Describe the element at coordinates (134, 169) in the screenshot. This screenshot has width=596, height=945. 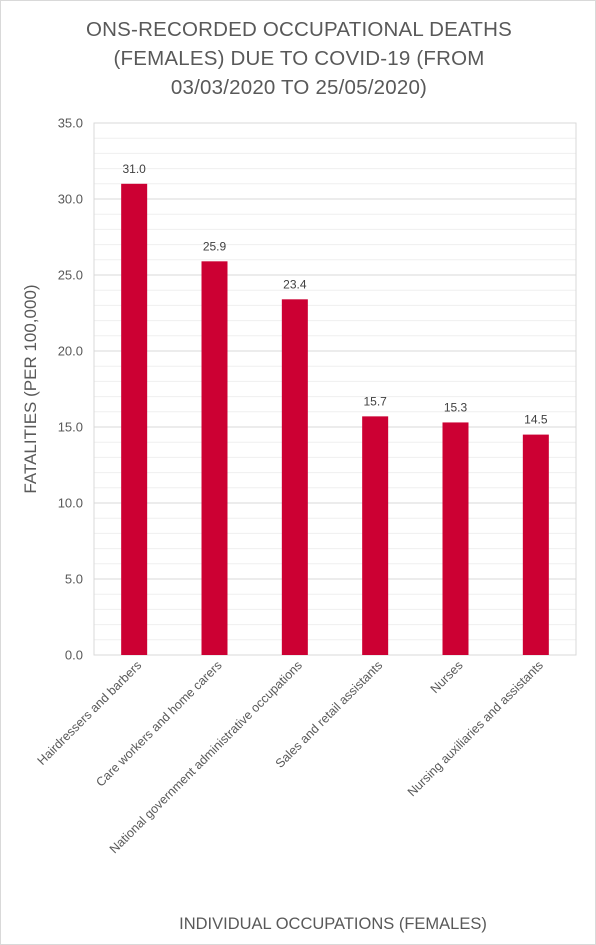
I see `data-label: 31.0` at that location.